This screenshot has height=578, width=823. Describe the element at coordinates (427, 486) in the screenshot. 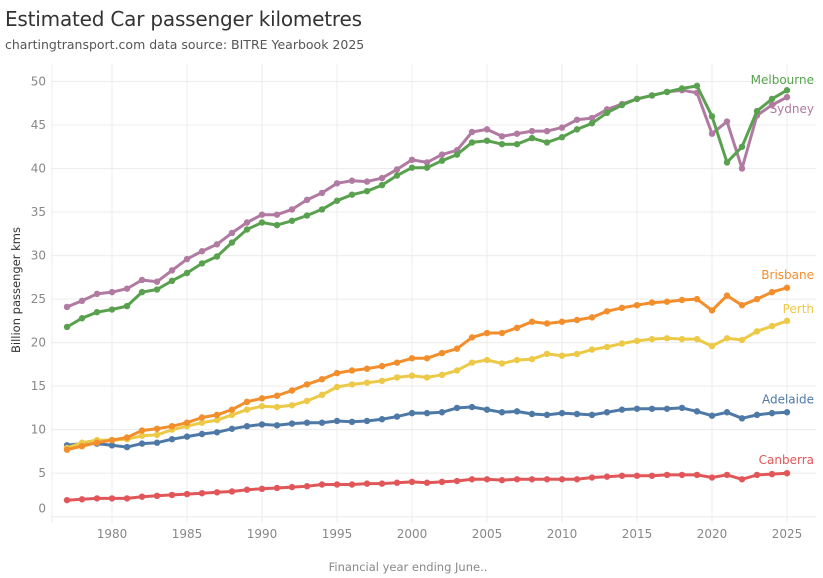

I see `series-canberra` at that location.